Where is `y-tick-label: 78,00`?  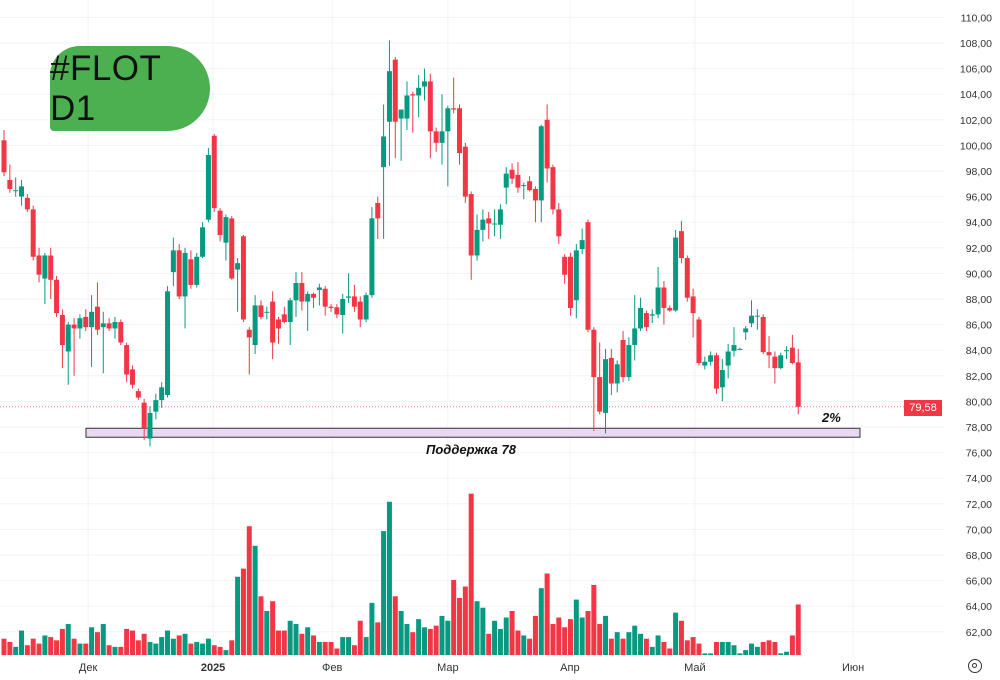 y-tick-label: 78,00 is located at coordinates (979, 428).